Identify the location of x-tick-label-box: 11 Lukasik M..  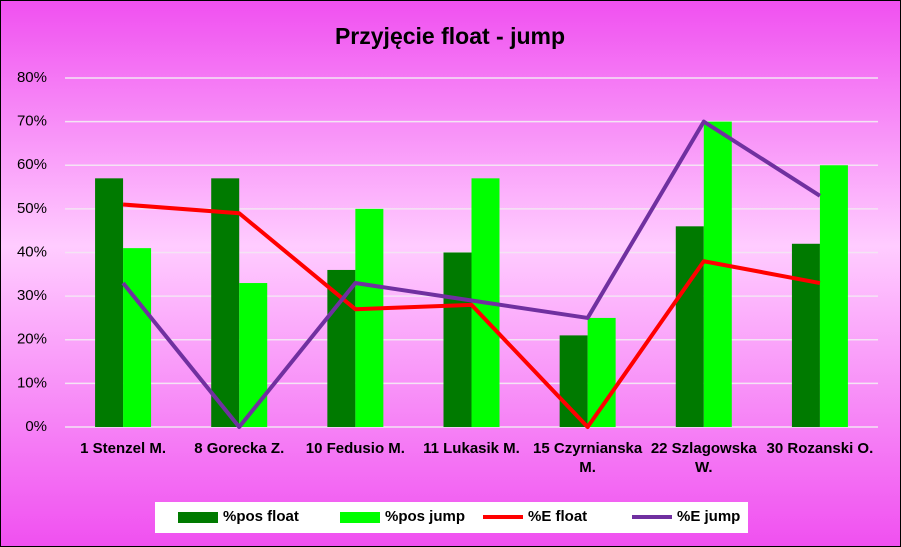
(471, 448).